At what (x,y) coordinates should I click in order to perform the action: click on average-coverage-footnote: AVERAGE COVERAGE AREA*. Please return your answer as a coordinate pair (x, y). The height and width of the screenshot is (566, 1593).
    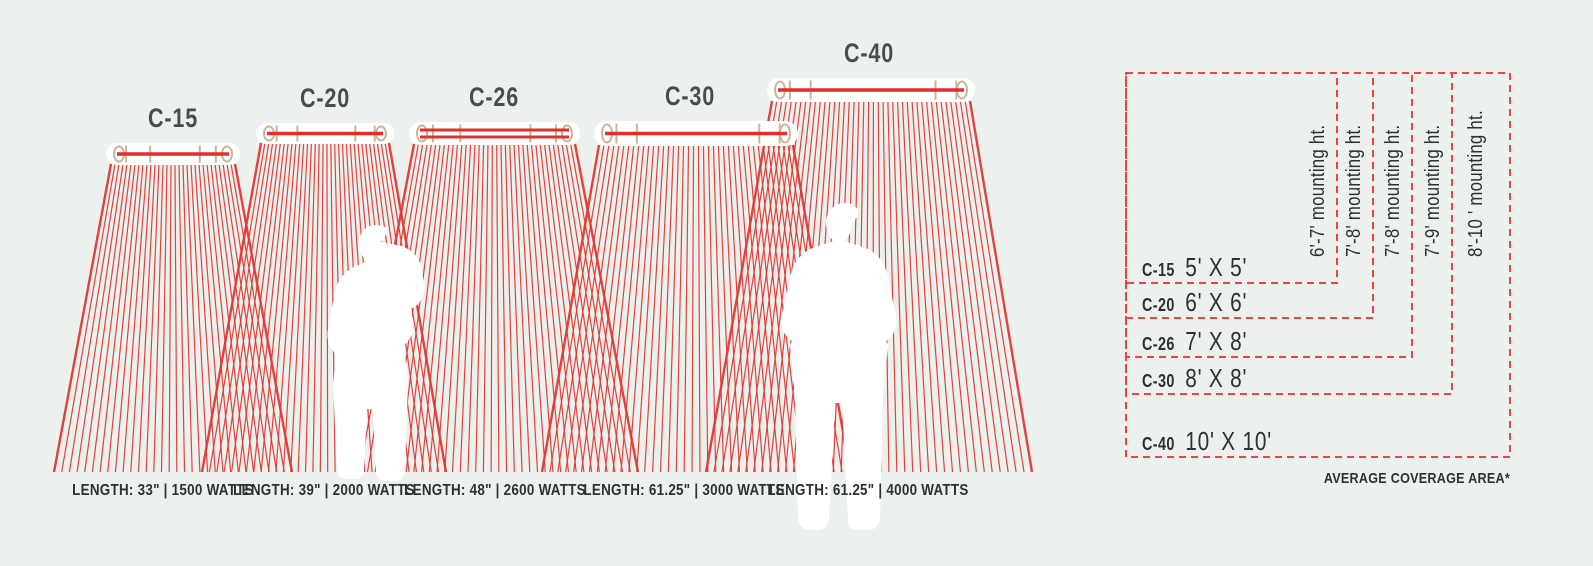
    Looking at the image, I should click on (1416, 478).